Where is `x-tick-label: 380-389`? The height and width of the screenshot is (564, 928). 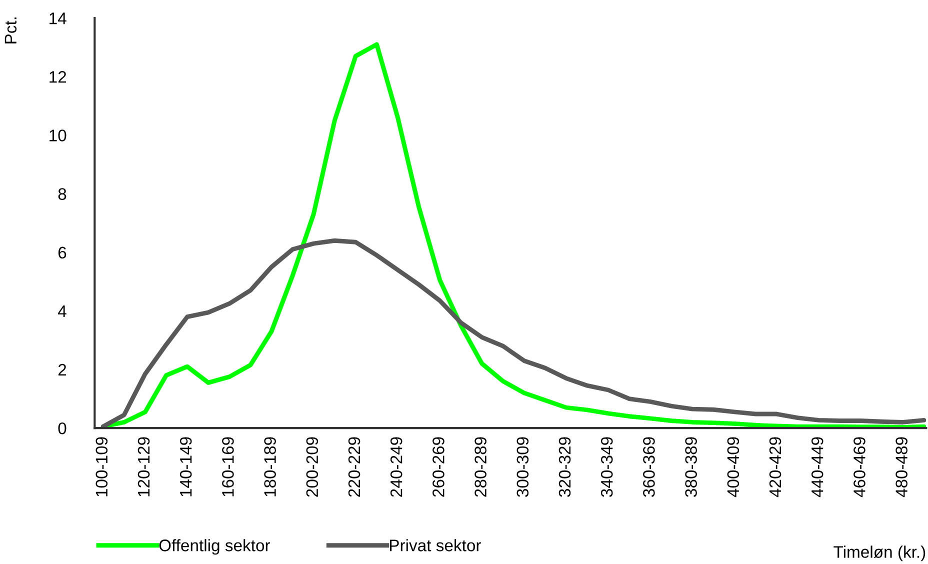
x-tick-label: 380-389 is located at coordinates (691, 467).